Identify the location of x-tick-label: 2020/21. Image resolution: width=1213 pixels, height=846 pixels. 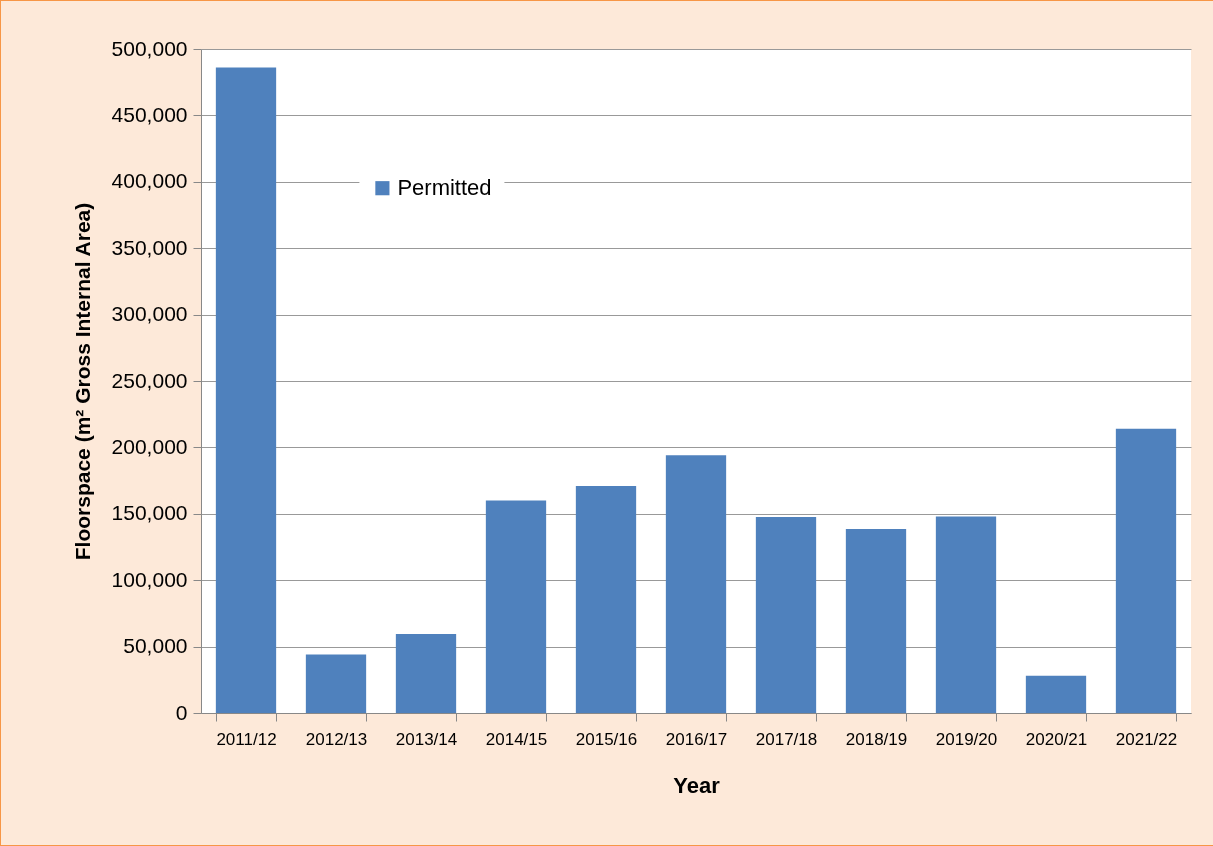
(1056, 739).